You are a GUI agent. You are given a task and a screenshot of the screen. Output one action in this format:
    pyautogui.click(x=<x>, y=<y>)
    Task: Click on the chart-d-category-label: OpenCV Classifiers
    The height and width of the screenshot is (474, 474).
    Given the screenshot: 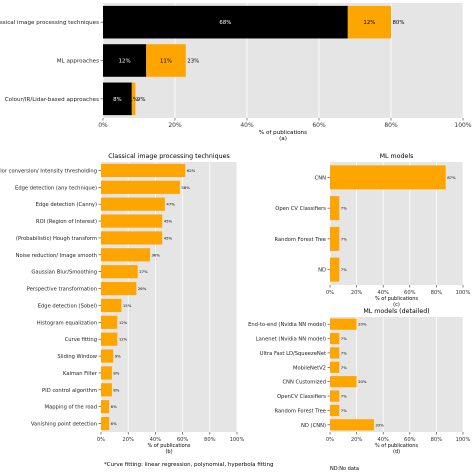 What is the action you would take?
    pyautogui.click(x=301, y=397)
    